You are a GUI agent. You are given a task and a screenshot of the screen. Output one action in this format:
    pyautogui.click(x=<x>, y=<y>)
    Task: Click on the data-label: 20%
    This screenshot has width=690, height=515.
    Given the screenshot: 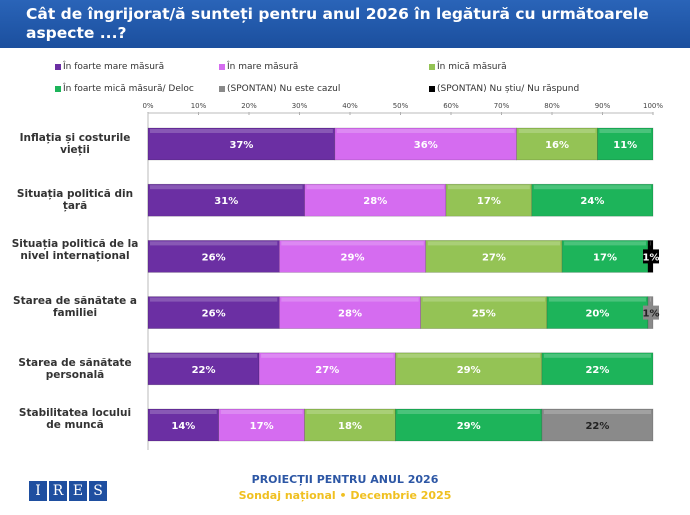 What is the action you would take?
    pyautogui.click(x=597, y=314)
    